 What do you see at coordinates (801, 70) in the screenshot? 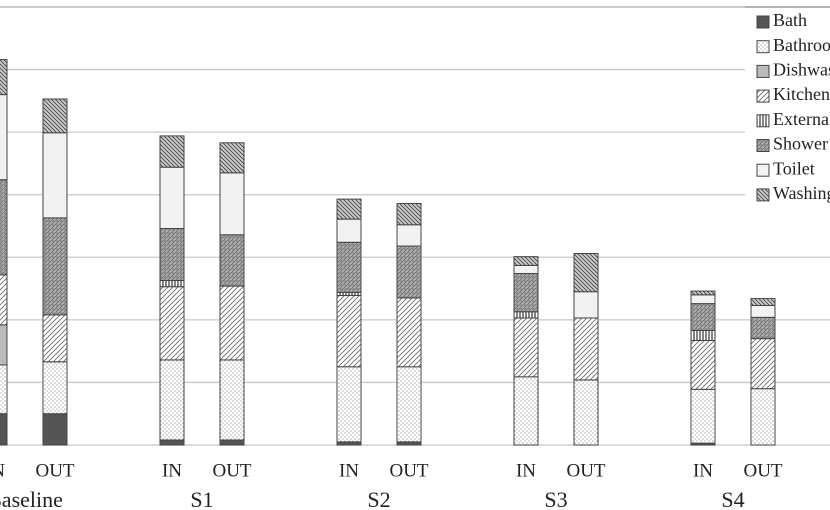
I see `legend-label: Dishwasher` at bounding box center [801, 70].